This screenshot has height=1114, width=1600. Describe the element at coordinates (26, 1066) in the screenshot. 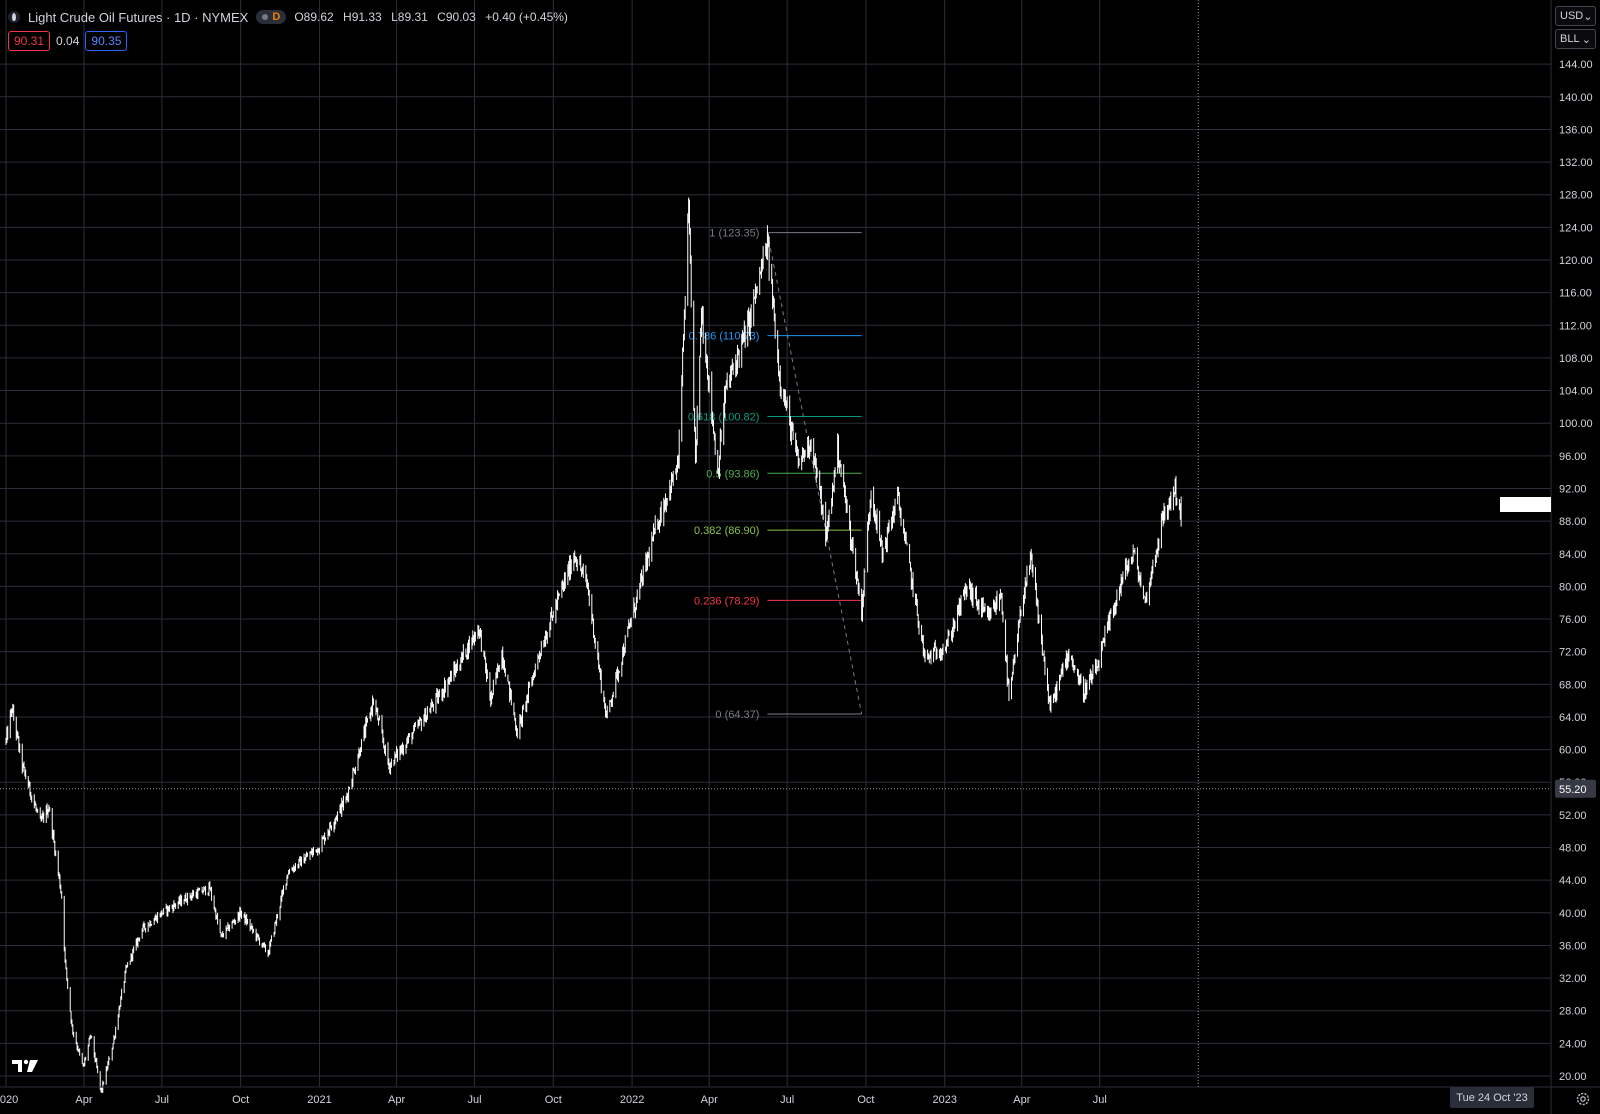

I see `tradingview-logo-icon` at that location.